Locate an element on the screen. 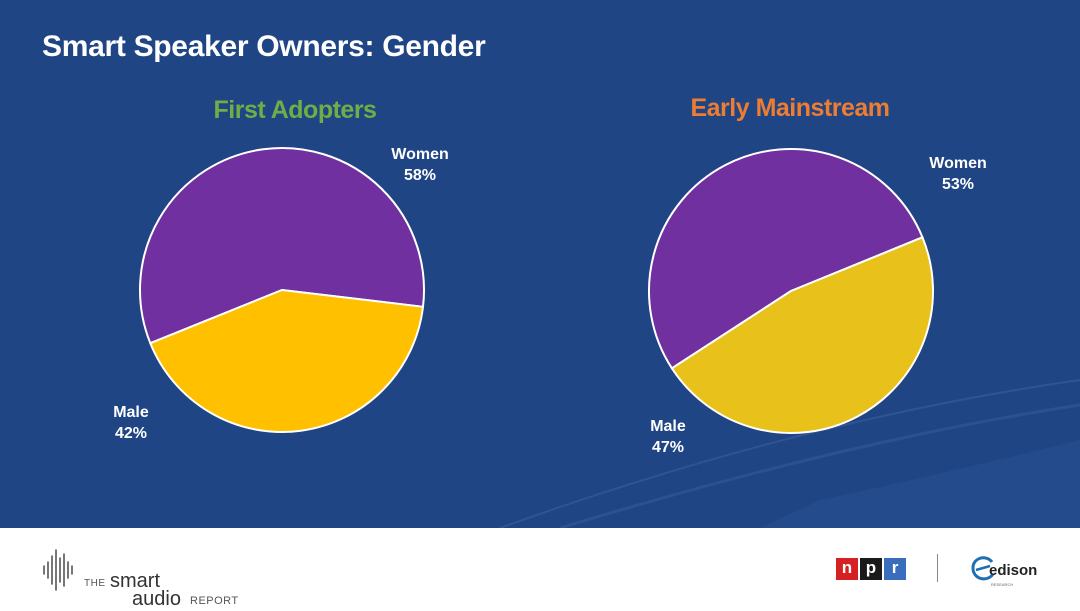 This screenshot has height=611, width=1080. page-title: Smart Speaker Owners: Gender is located at coordinates (264, 46).